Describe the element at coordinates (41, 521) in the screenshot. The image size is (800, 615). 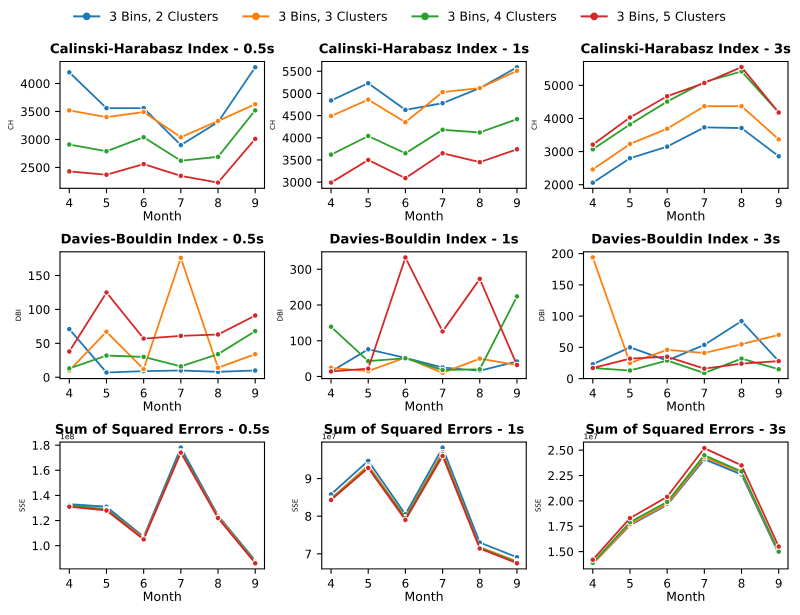
I see `y-tick-label: 1.2` at that location.